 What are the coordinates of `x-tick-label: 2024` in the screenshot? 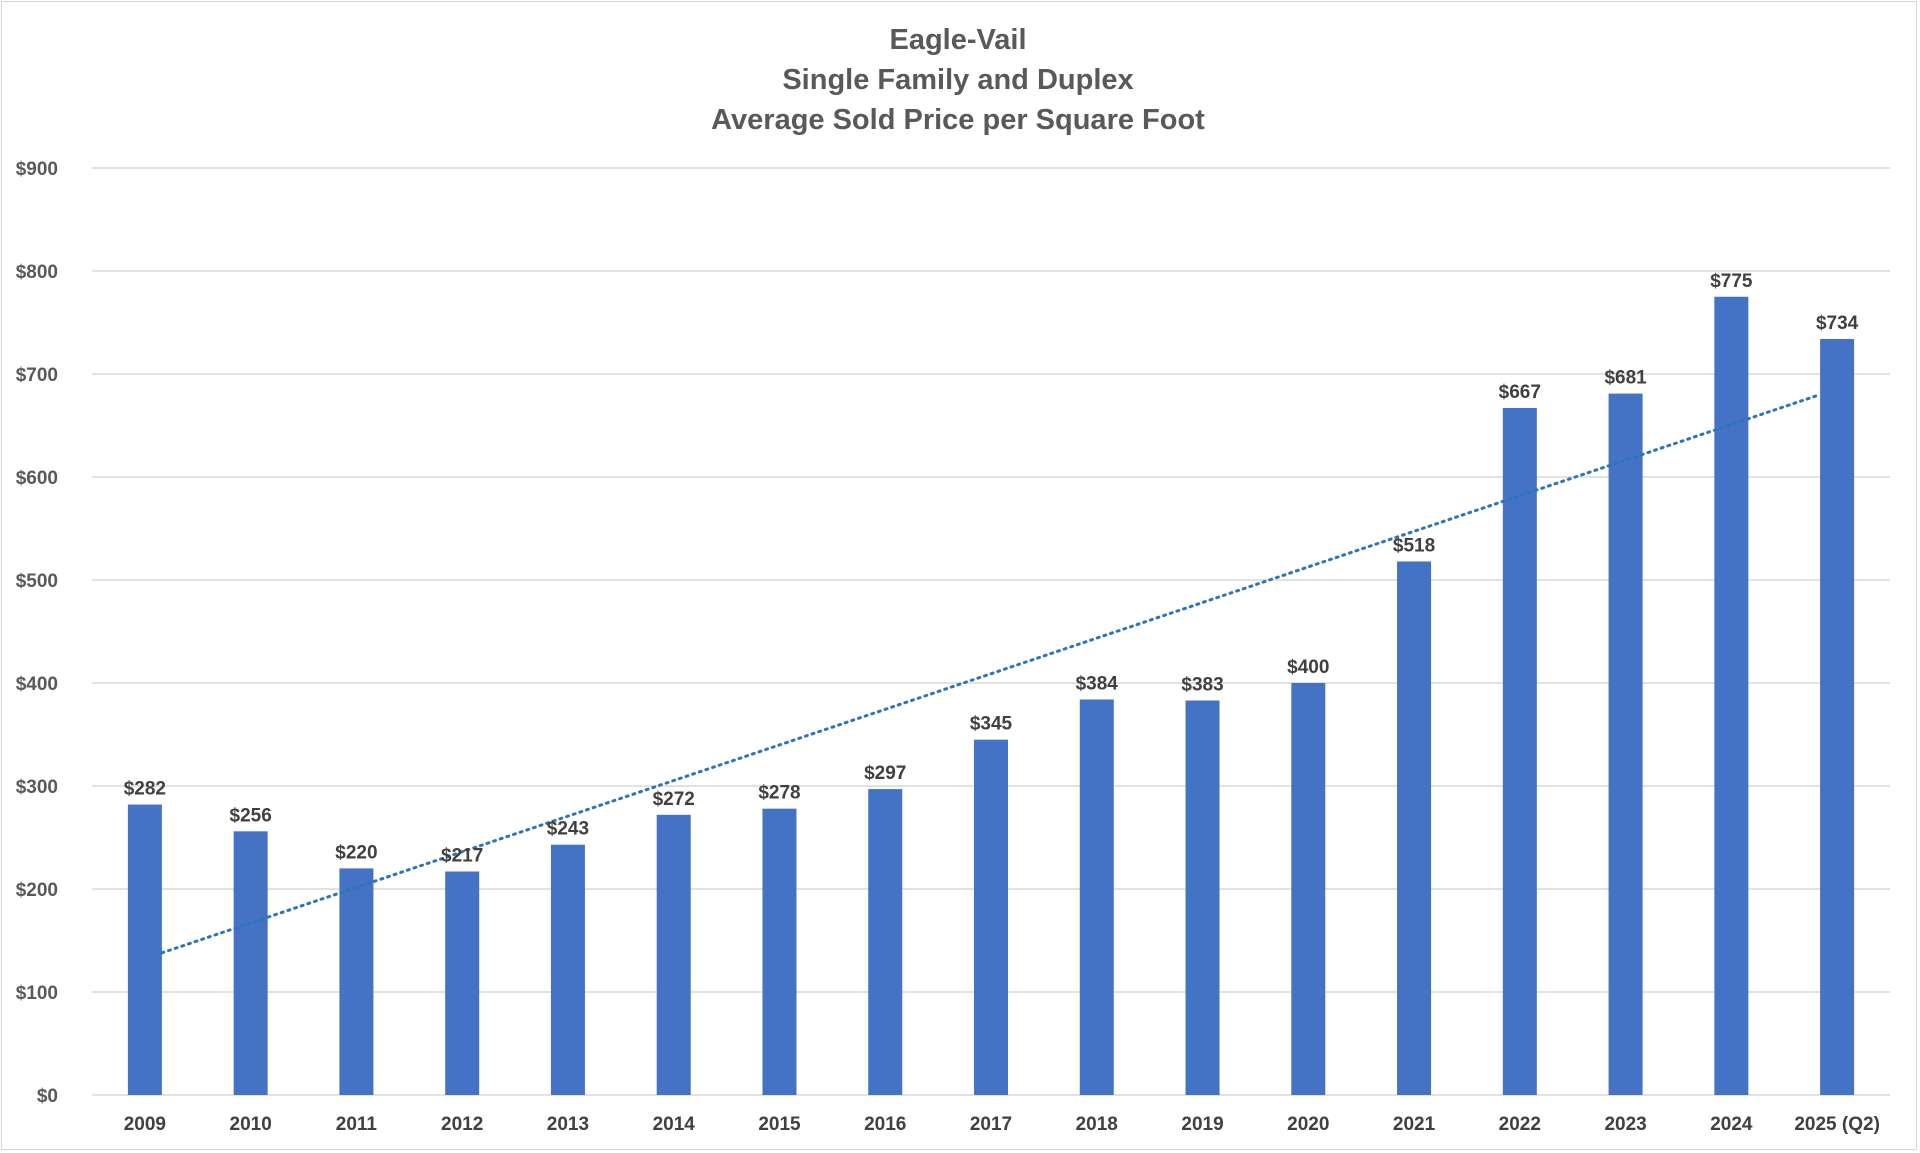 It's located at (1731, 1124).